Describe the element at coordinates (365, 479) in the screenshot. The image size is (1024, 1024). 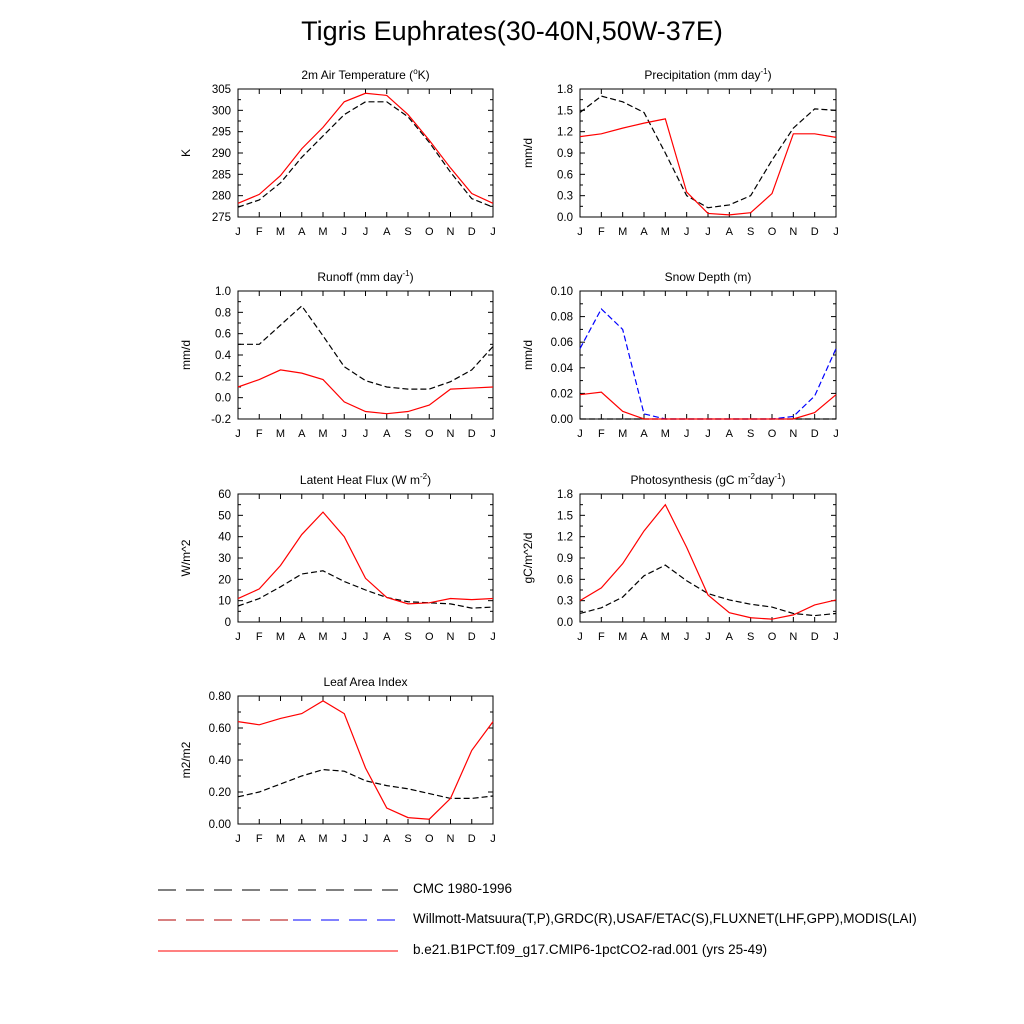
I see `panel-title: Latent Heat Flux (W m-2)` at that location.